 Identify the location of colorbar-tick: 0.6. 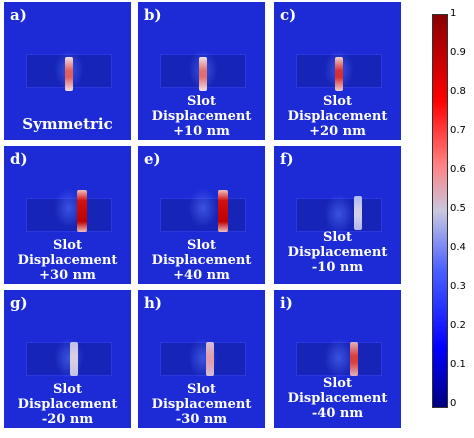
(458, 169).